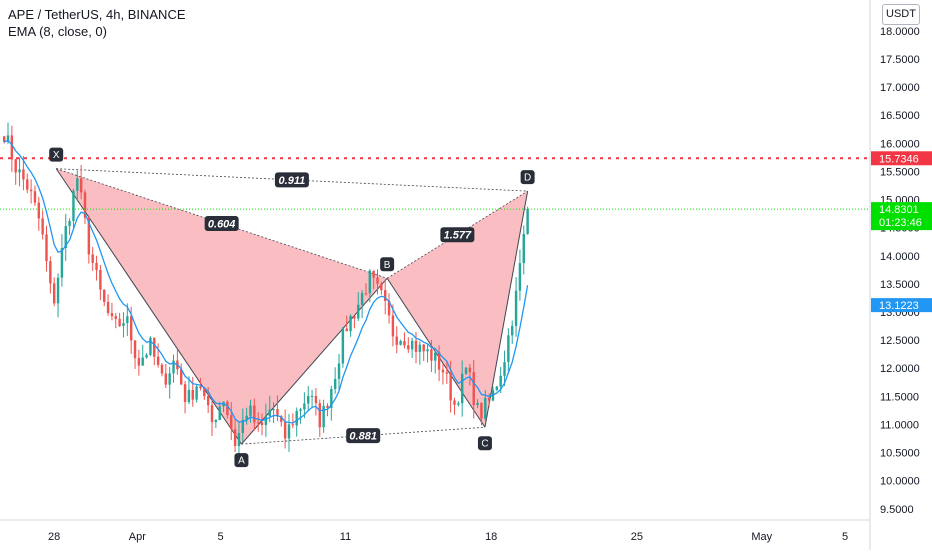 The width and height of the screenshot is (932, 555). What do you see at coordinates (900, 341) in the screenshot?
I see `price-tick-label: 12.5000` at bounding box center [900, 341].